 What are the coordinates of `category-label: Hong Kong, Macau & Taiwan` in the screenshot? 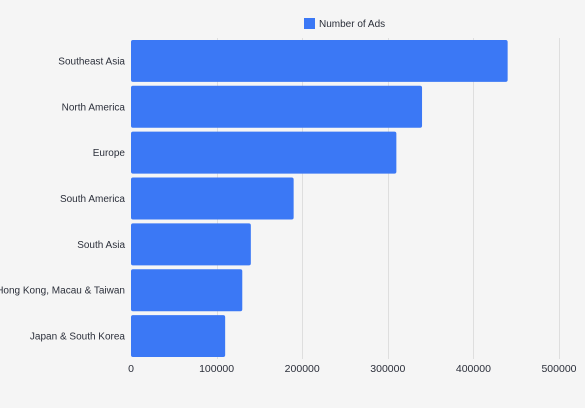 It's located at (62, 291).